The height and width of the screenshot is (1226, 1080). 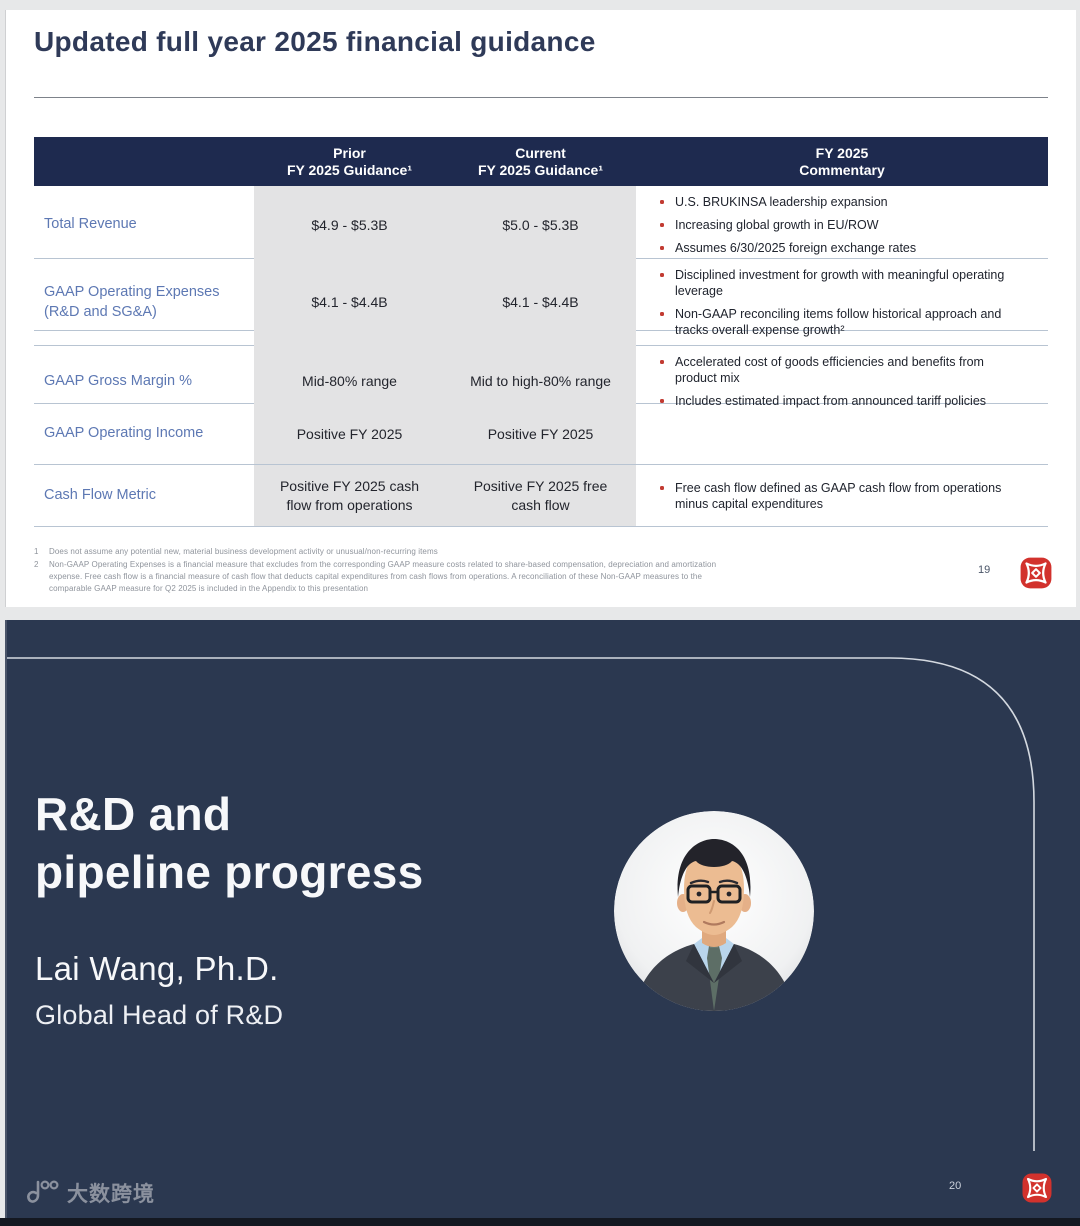 I want to click on row-label: Total Revenue, so click(x=90, y=224).